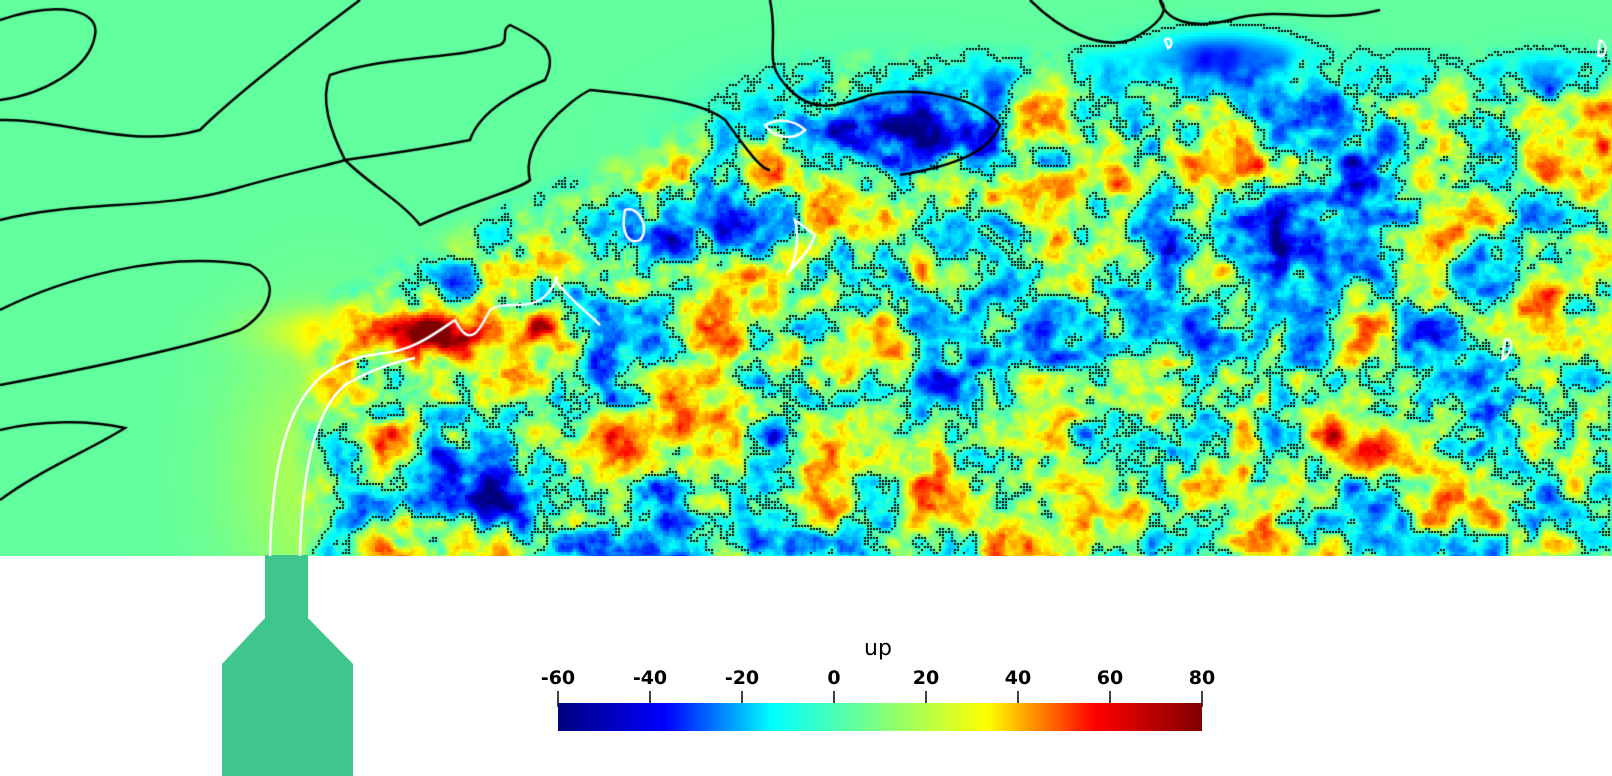 This screenshot has width=1612, height=776. What do you see at coordinates (880, 717) in the screenshot?
I see `colorbar-gradient-bar` at bounding box center [880, 717].